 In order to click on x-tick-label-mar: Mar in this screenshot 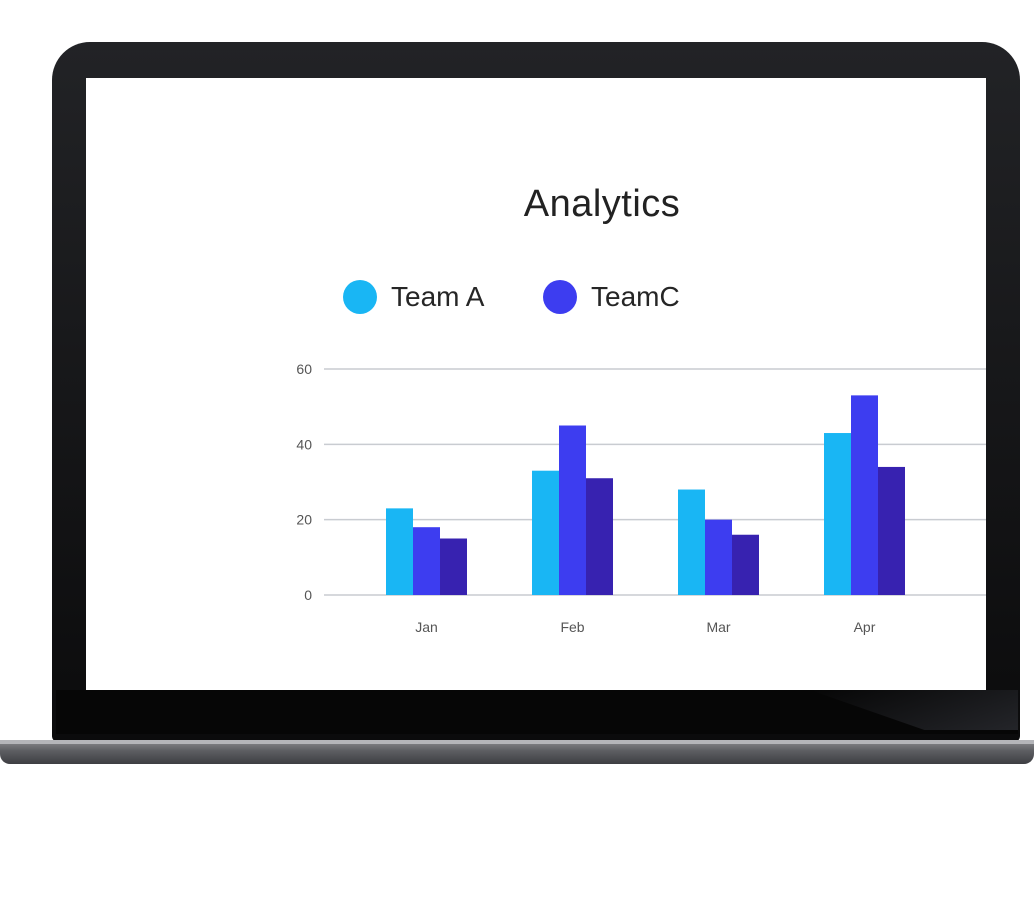, I will do `click(718, 627)`.